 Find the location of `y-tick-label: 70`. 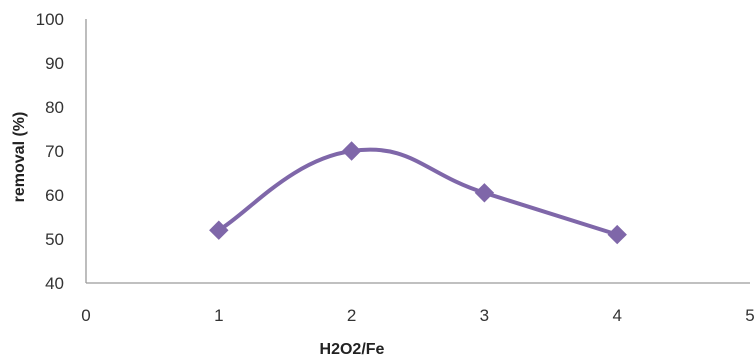

y-tick-label: 70 is located at coordinates (54, 151).